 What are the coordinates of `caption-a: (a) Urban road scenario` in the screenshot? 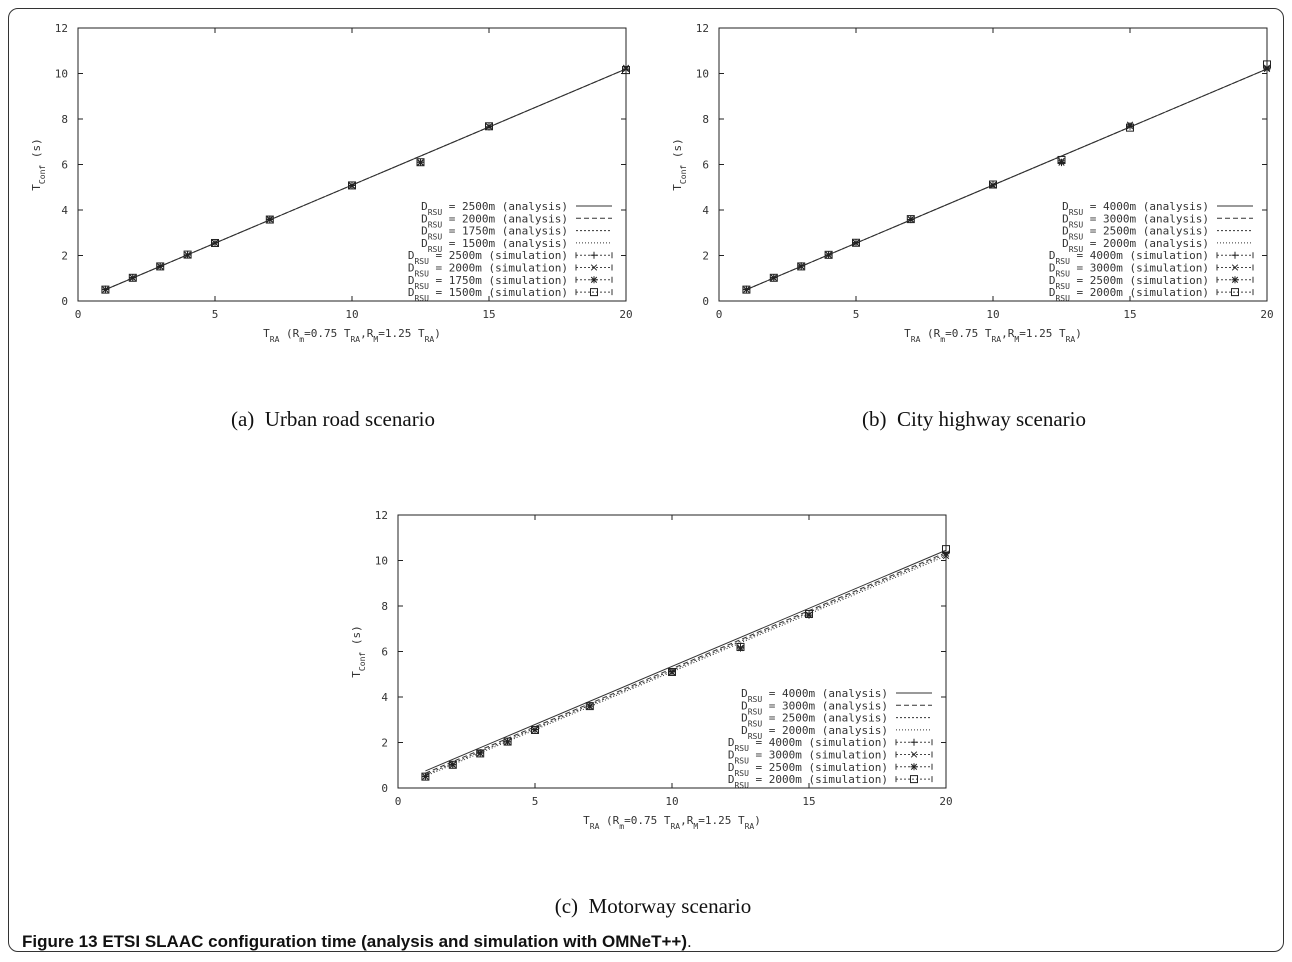 It's located at (333, 419).